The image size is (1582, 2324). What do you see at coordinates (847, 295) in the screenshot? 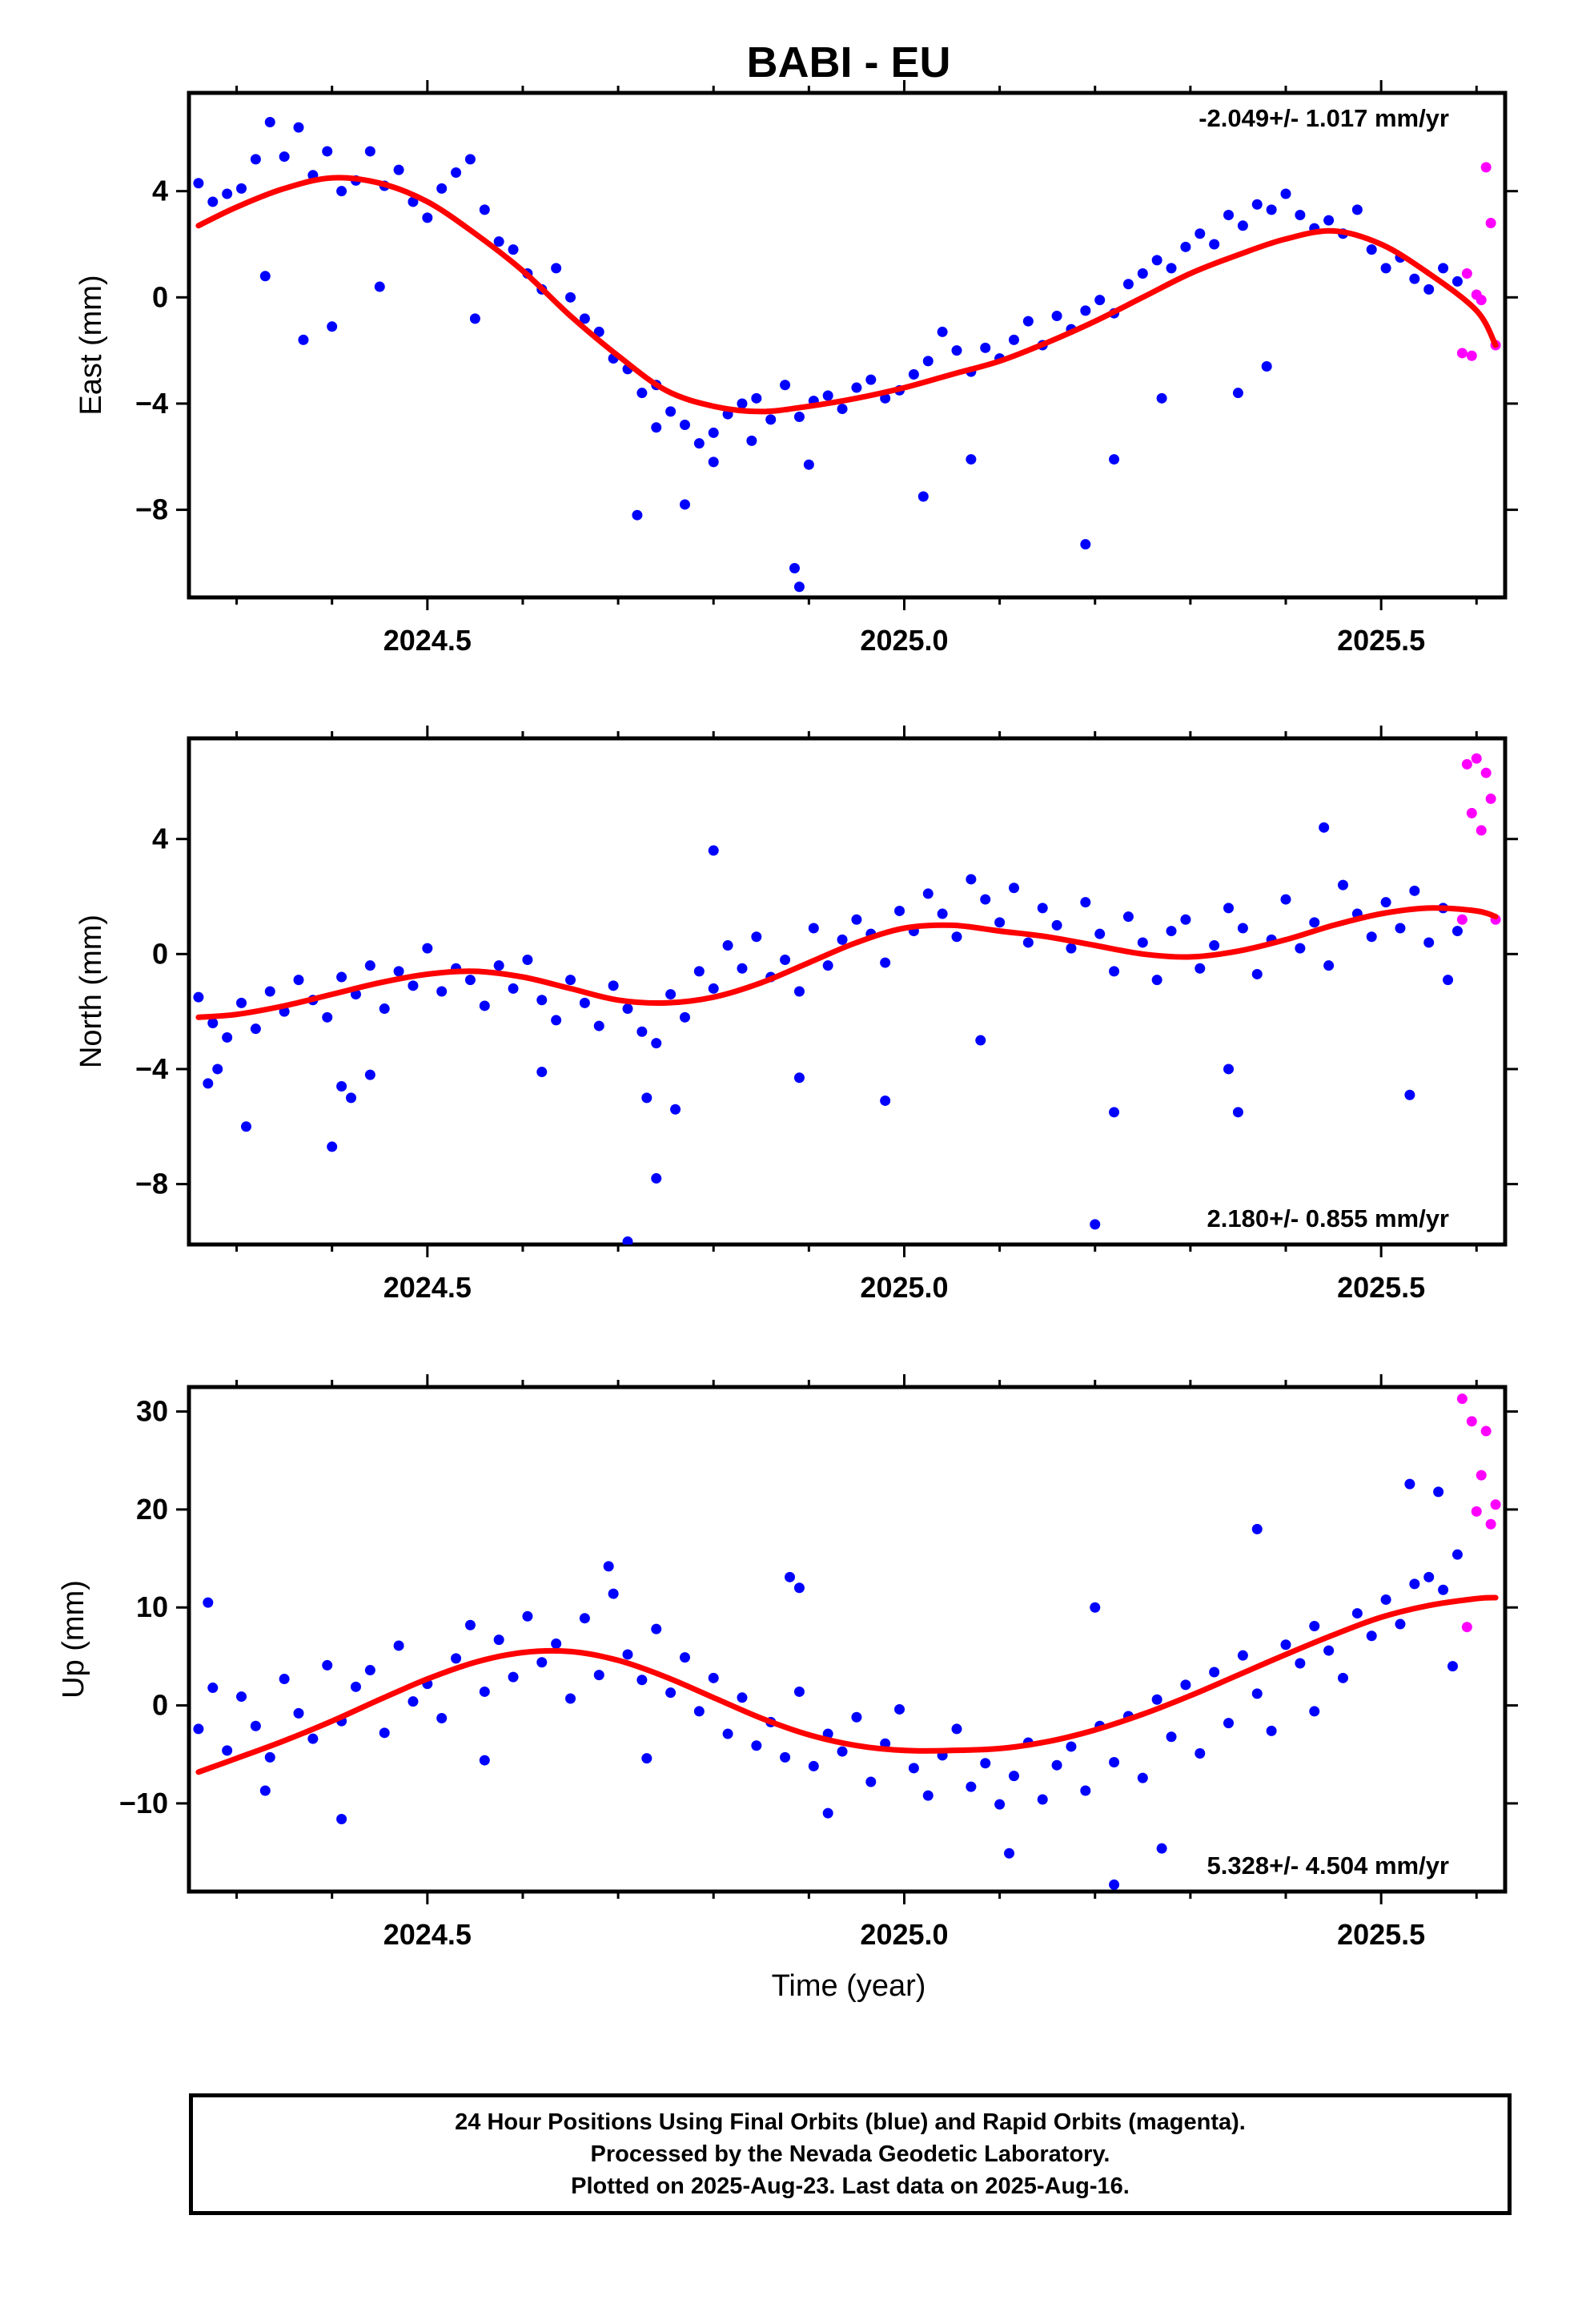
I see `fit-curve` at bounding box center [847, 295].